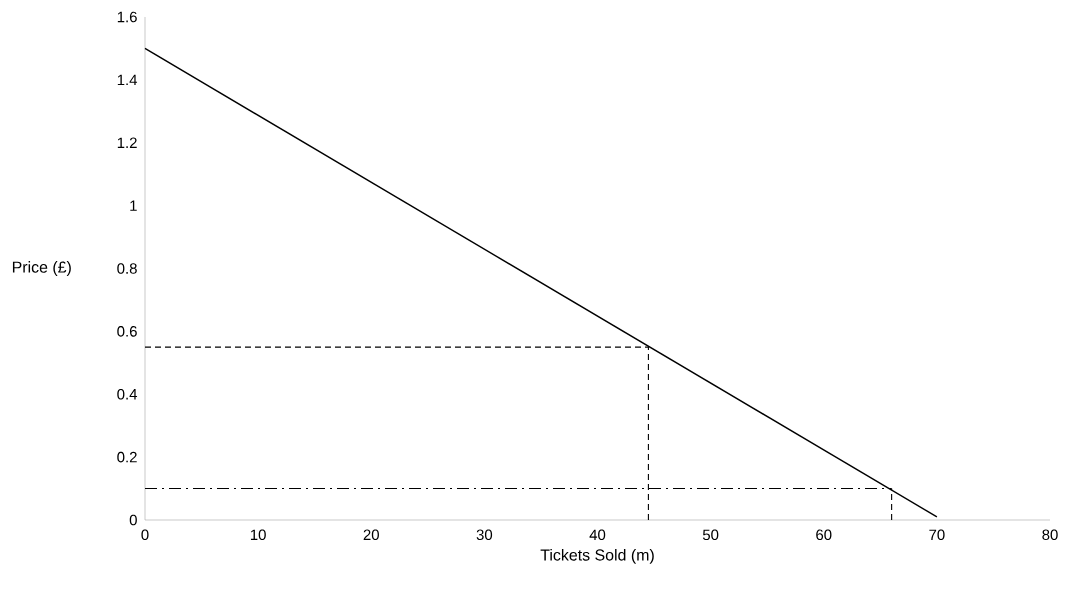 This screenshot has width=1068, height=596. Describe the element at coordinates (127, 17) in the screenshot. I see `y-tick-label: 1.6` at that location.